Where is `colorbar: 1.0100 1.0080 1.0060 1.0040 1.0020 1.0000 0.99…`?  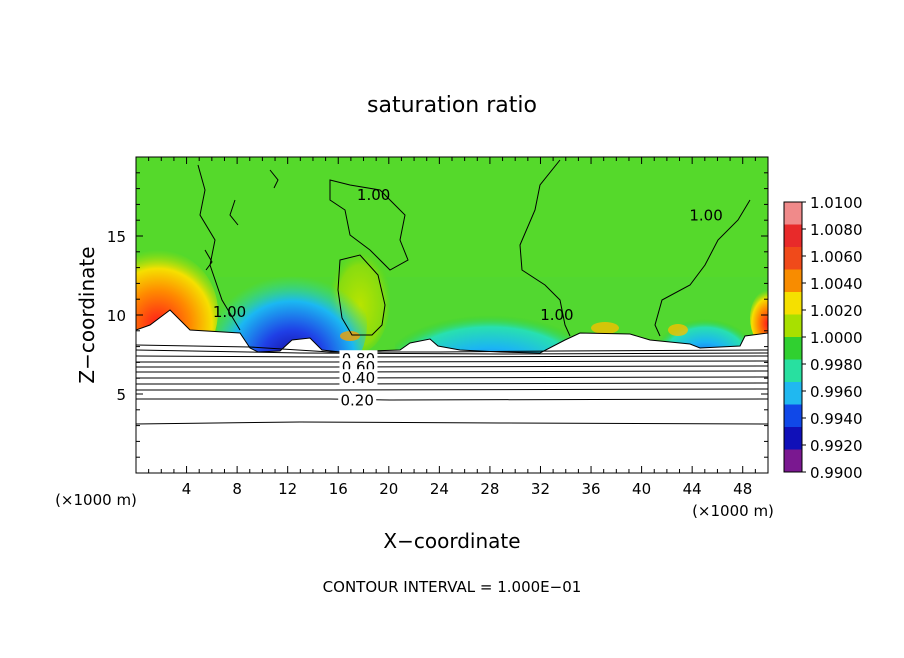 colorbar: 1.0100 1.0080 1.0060 1.0040 1.0020 1.0000 0.99… is located at coordinates (823, 338).